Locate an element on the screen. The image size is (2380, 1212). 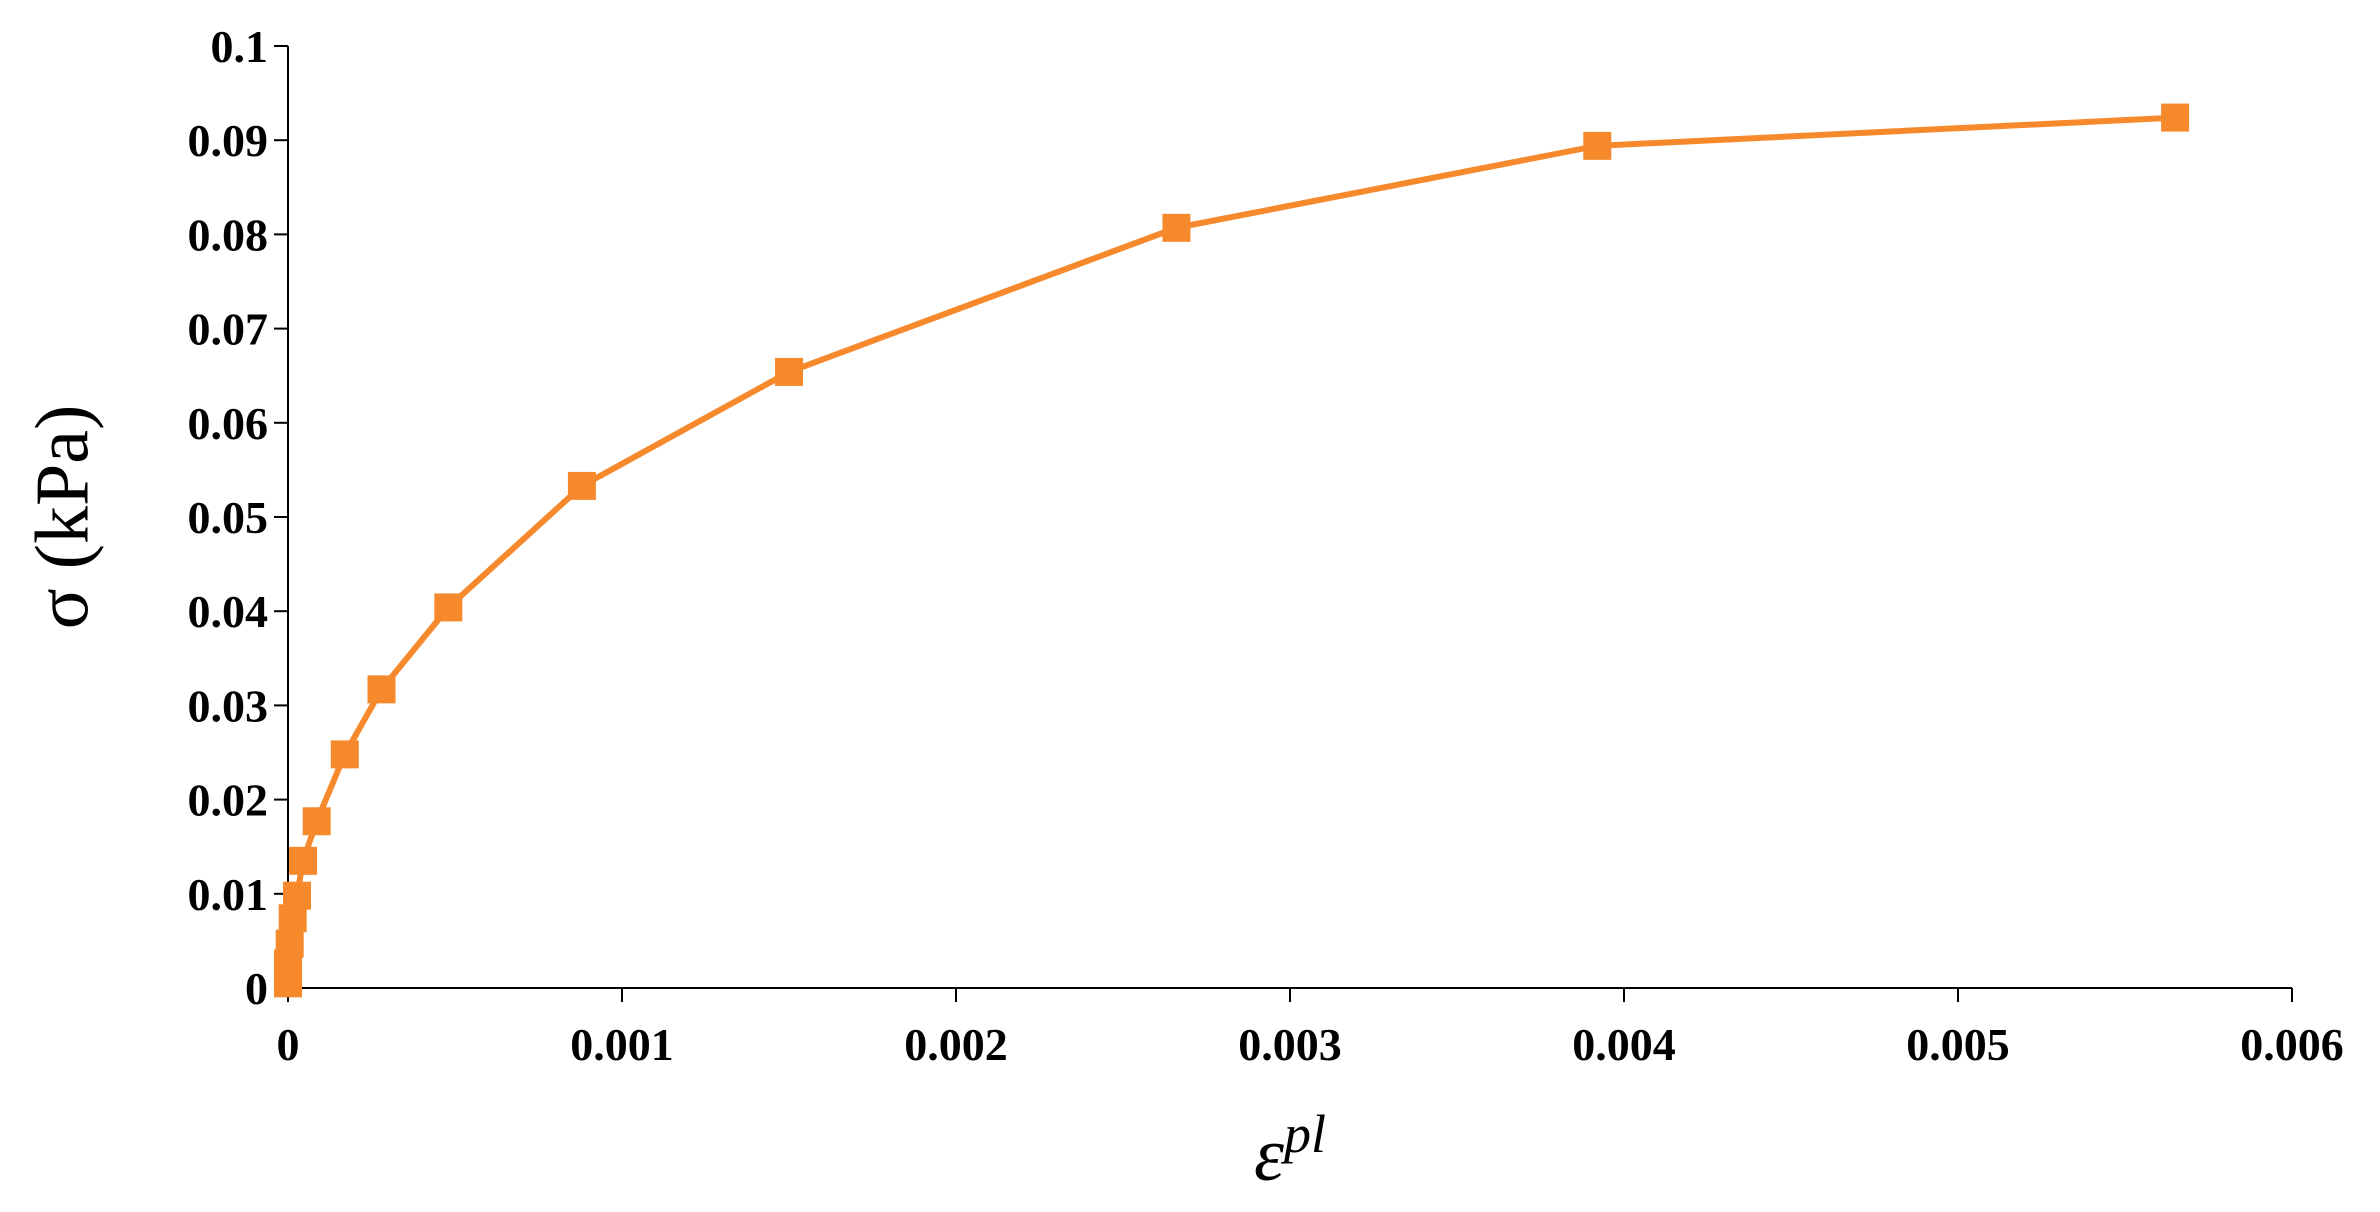
y-tick-label: 0.1 is located at coordinates (240, 46).